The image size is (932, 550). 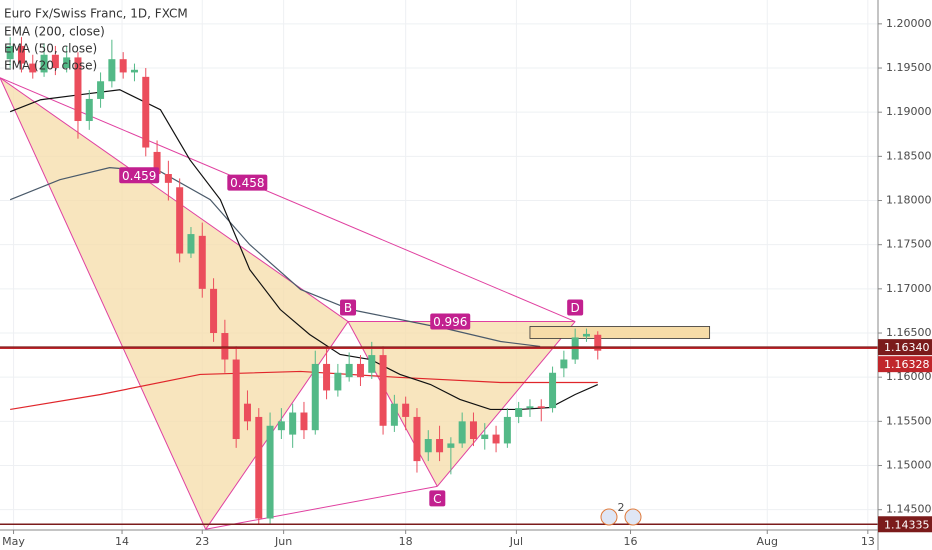 I want to click on x-tick-label: 13, so click(x=868, y=541).